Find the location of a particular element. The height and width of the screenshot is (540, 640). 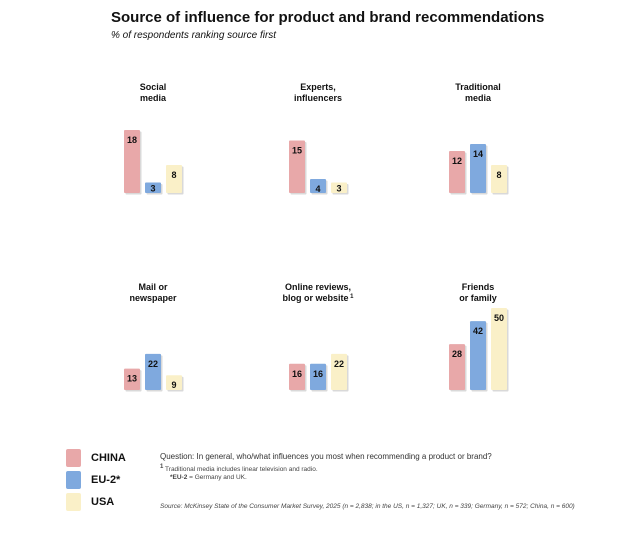

bar-label-china: 18 is located at coordinates (132, 140).